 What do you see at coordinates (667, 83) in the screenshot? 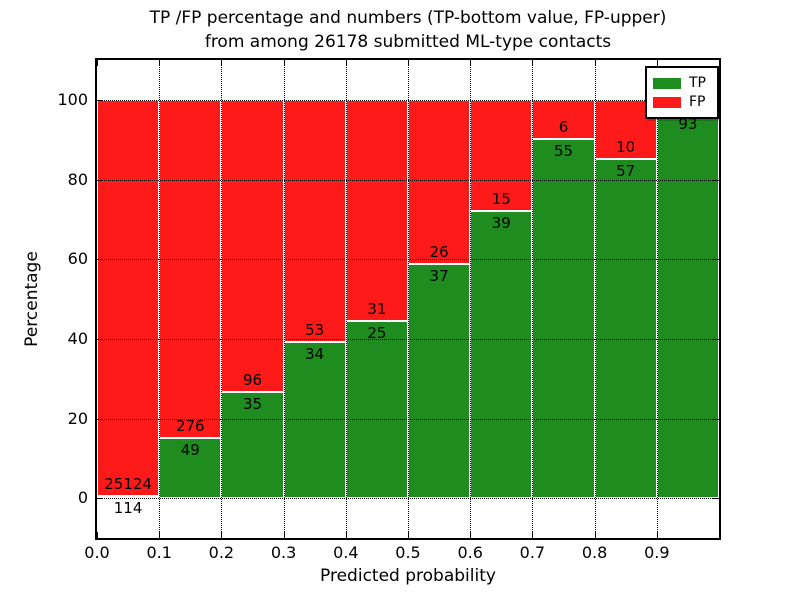
I see `tp-legend-swatch` at bounding box center [667, 83].